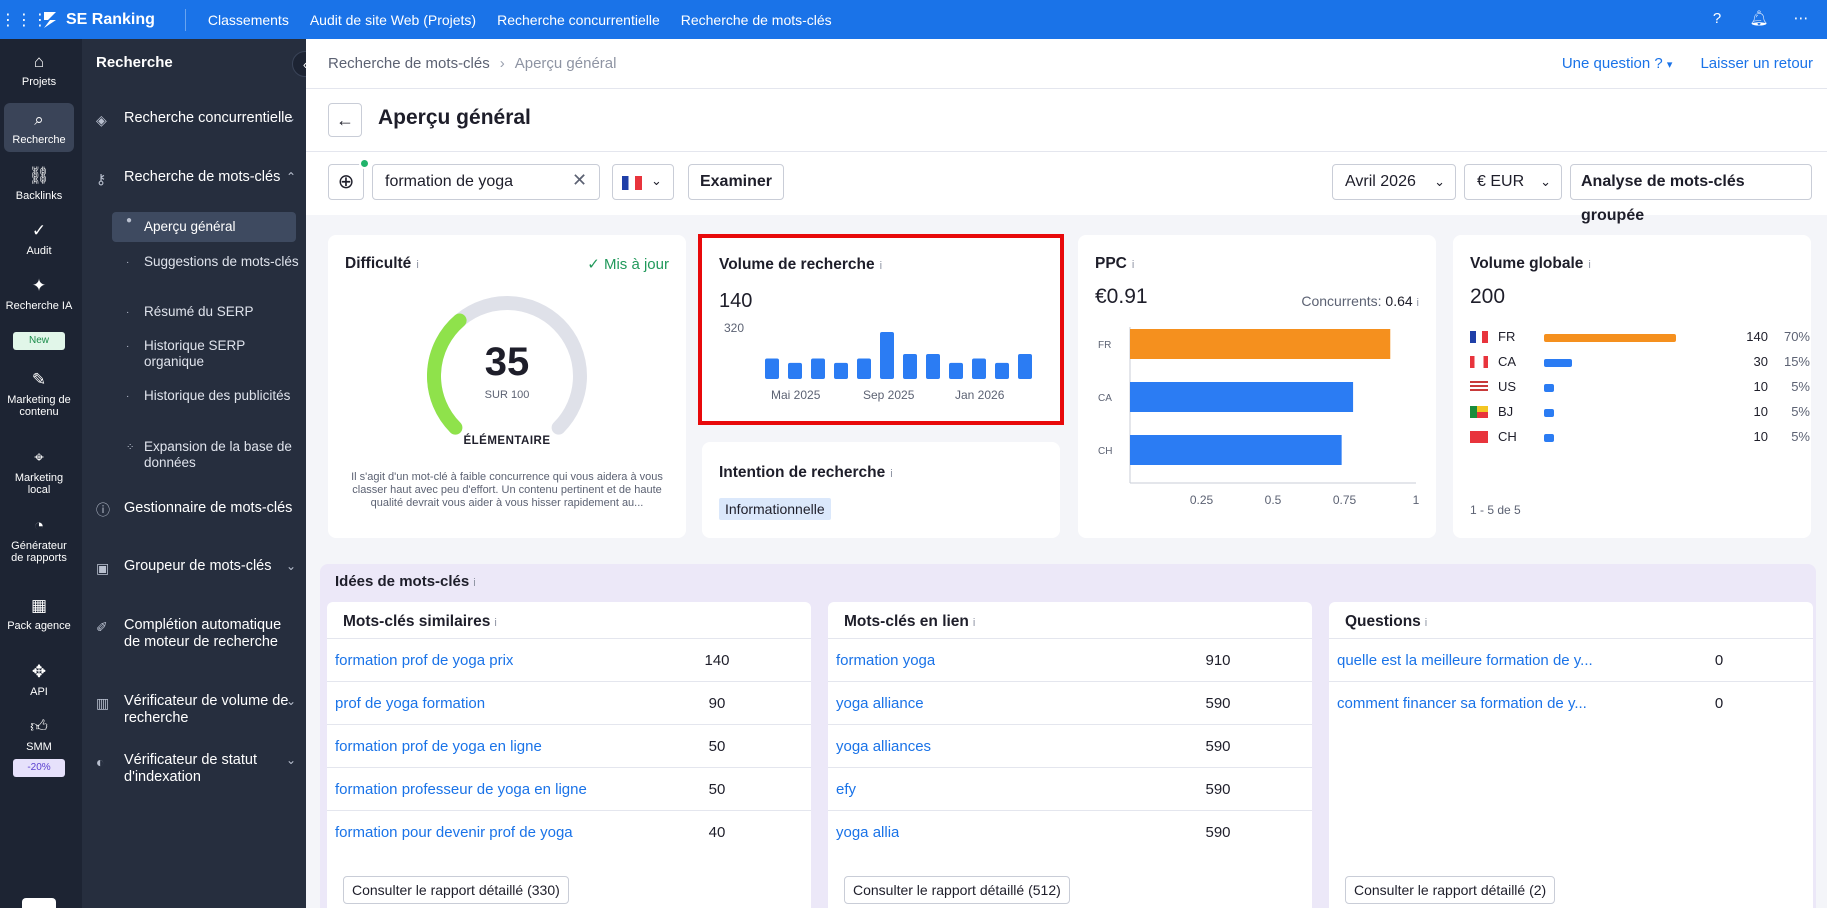  Describe the element at coordinates (39, 613) in the screenshot. I see `rail-pack-agence: ▦ Pack agence` at that location.